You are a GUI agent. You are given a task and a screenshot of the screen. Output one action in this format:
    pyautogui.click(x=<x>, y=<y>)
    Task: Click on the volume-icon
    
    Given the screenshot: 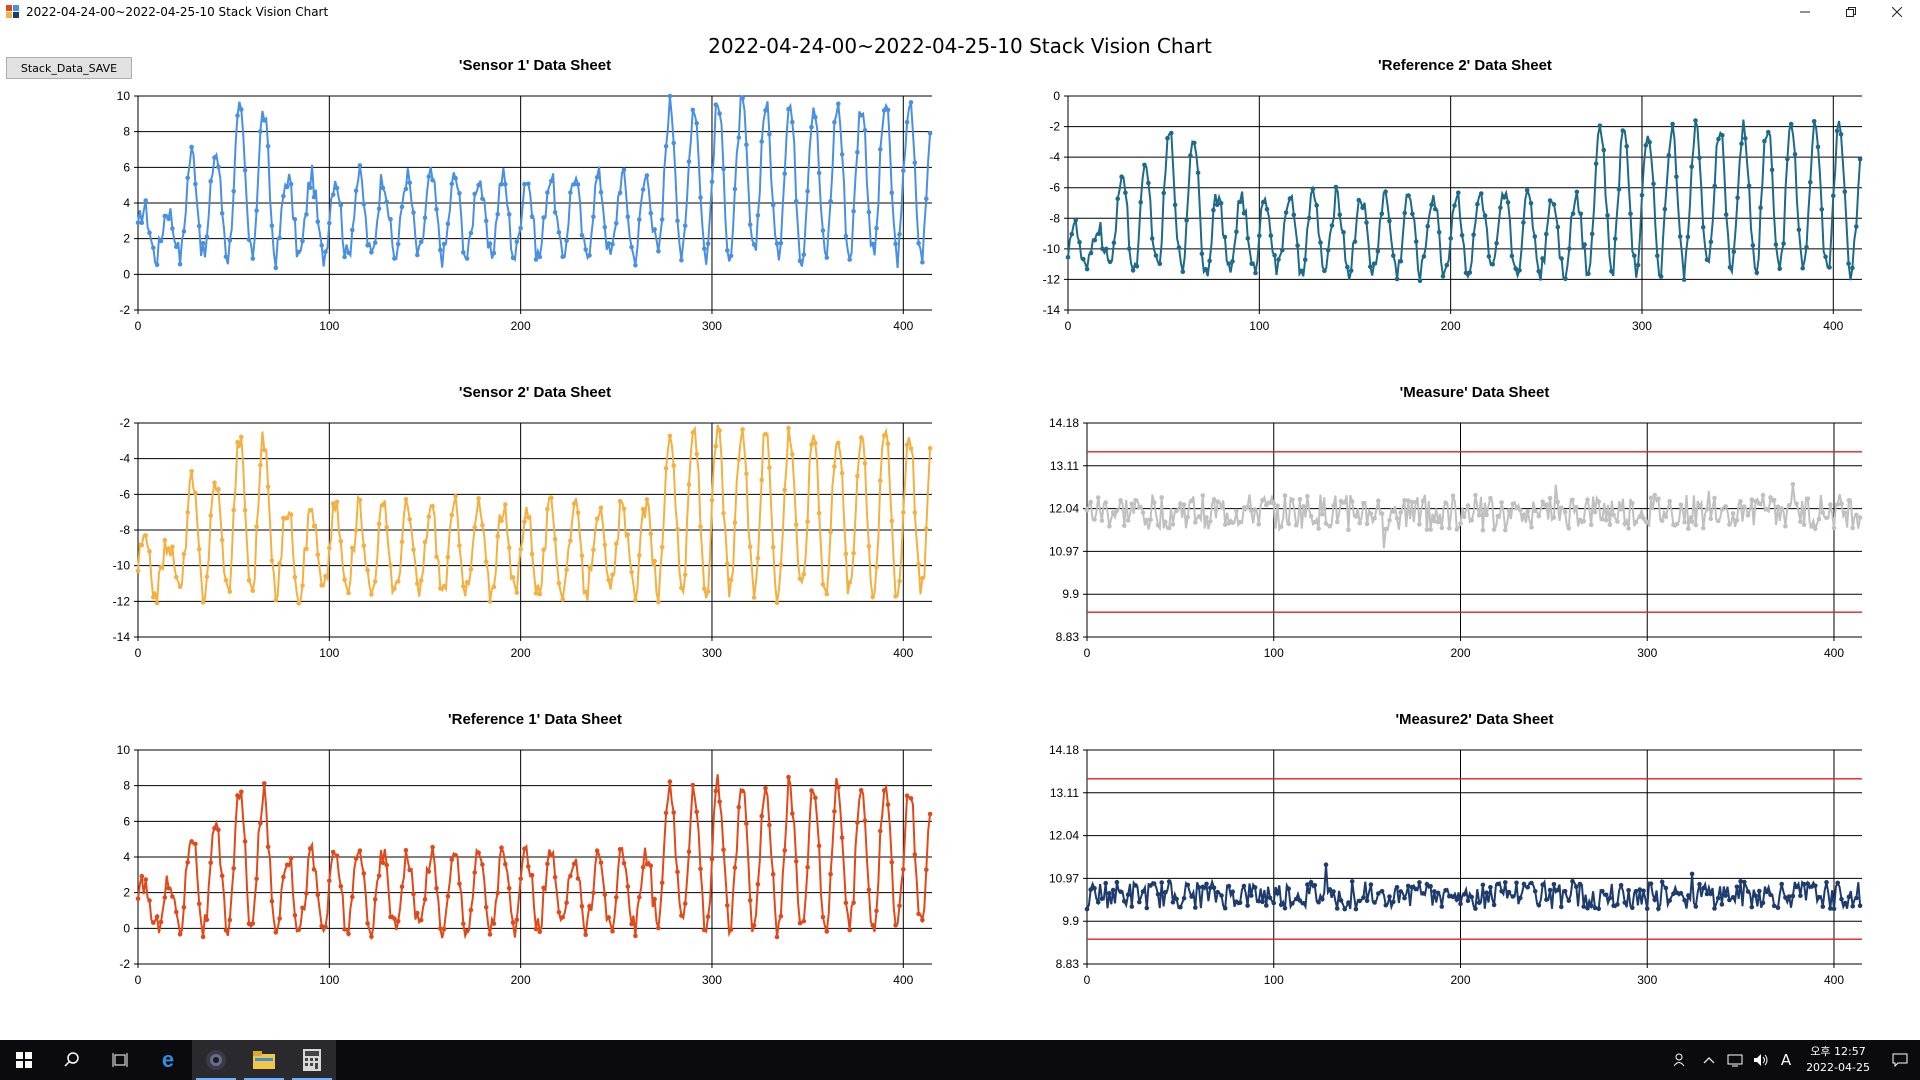 What is the action you would take?
    pyautogui.click(x=1761, y=1060)
    